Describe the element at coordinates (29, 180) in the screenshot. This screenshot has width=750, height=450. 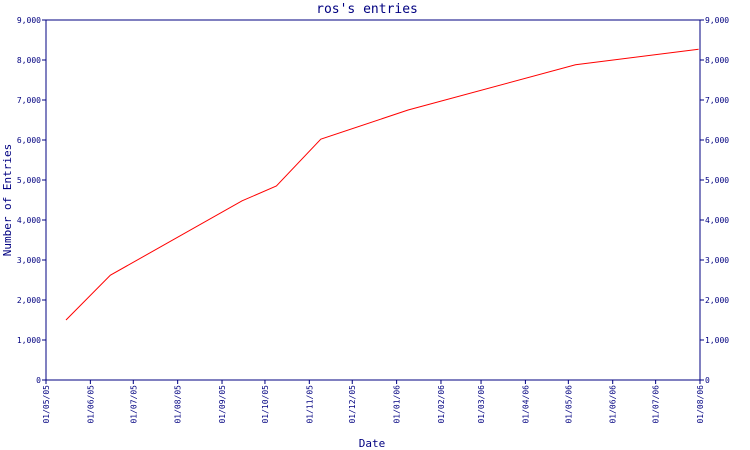
I see `y-tick-label-left: 5,000` at that location.